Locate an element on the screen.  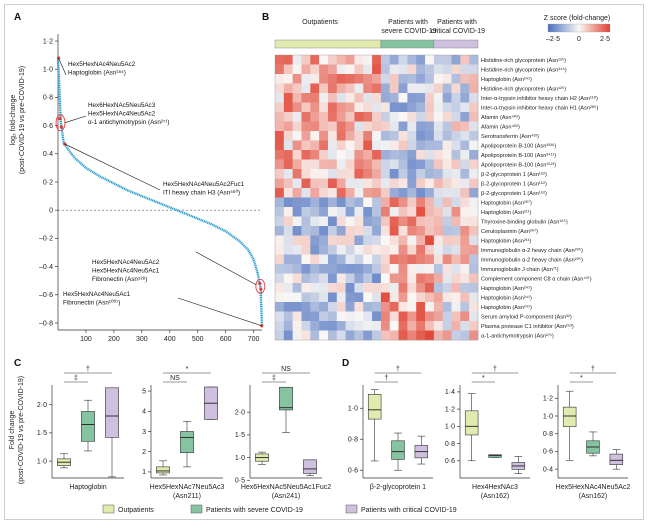
panel-a-xtick-label: 500 is located at coordinates (198, 339).